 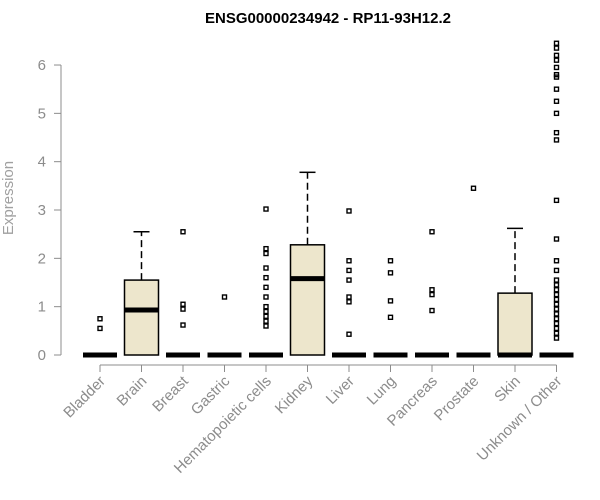 I want to click on box-bladder, so click(x=100, y=337).